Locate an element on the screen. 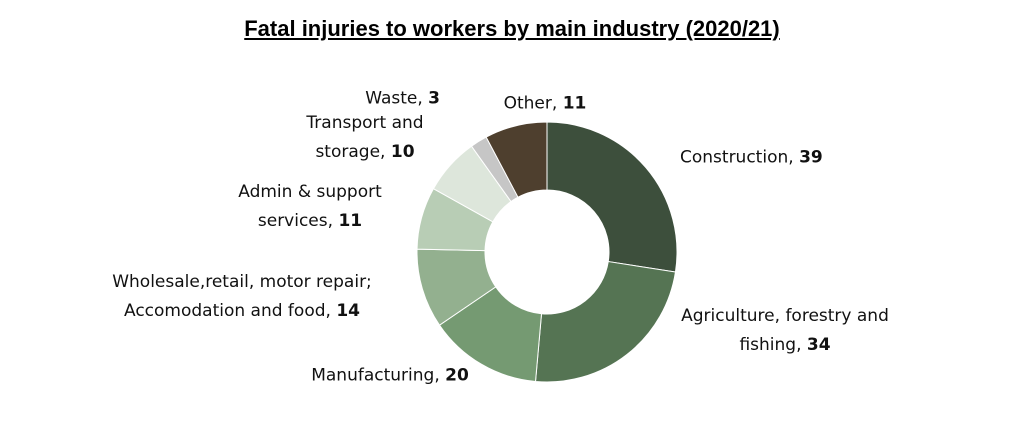  value-label: 3 is located at coordinates (434, 98).